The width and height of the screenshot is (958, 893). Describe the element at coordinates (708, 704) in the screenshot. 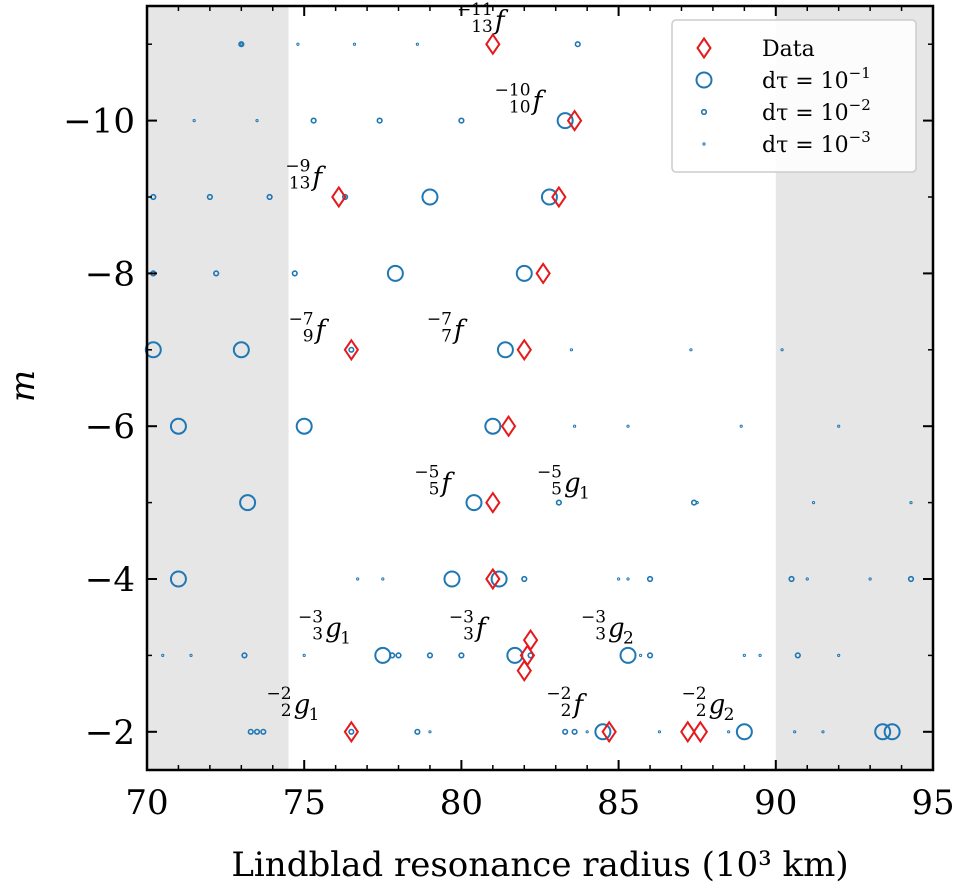

I see `resonance-label: −22 g2` at that location.